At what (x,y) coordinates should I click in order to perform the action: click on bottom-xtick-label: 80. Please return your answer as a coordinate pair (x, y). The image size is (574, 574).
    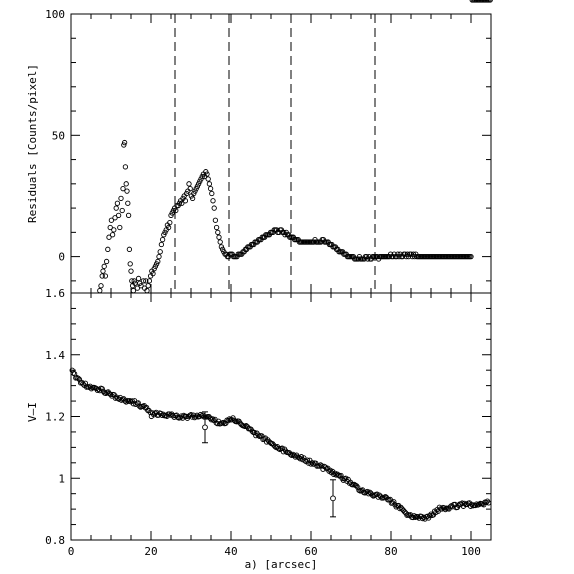
    Looking at the image, I should click on (390, 551).